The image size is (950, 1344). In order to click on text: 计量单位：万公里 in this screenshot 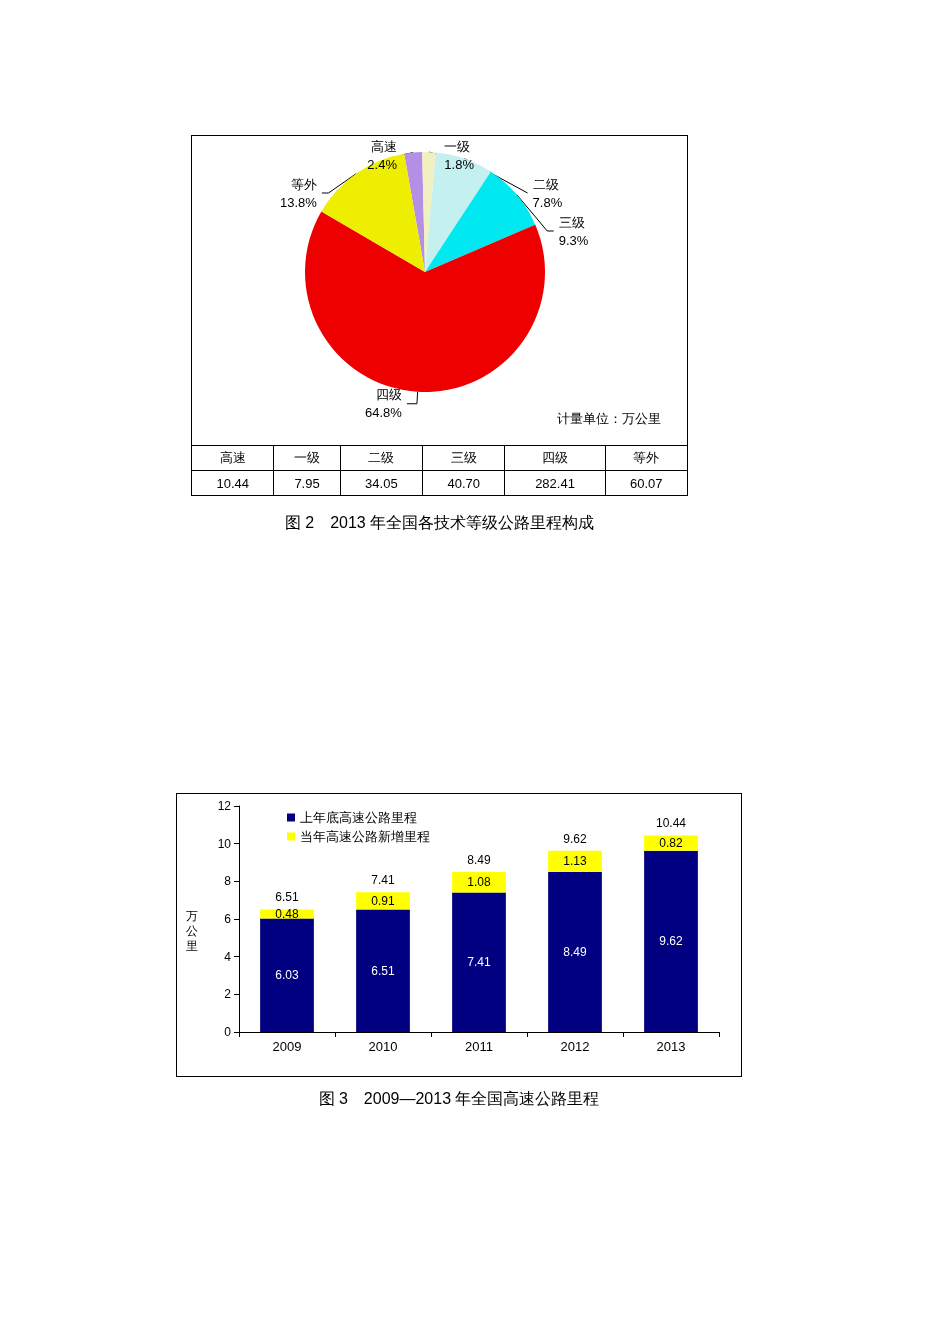, I will do `click(609, 418)`.